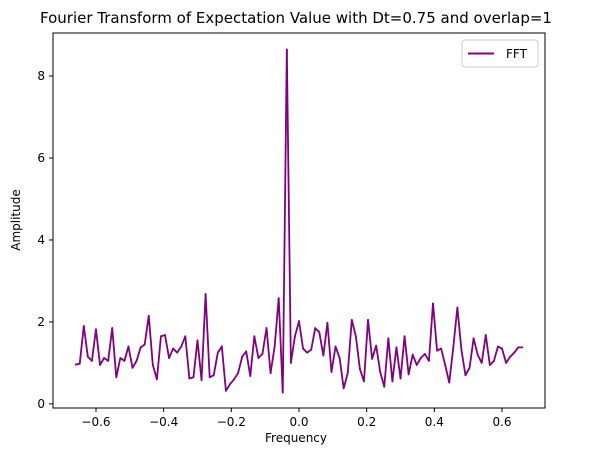 The image size is (589, 459). Describe the element at coordinates (296, 418) in the screenshot. I see `x-axis: −0.6 −0.4 −0.2 0.0 0.2 0.4 0.6` at that location.